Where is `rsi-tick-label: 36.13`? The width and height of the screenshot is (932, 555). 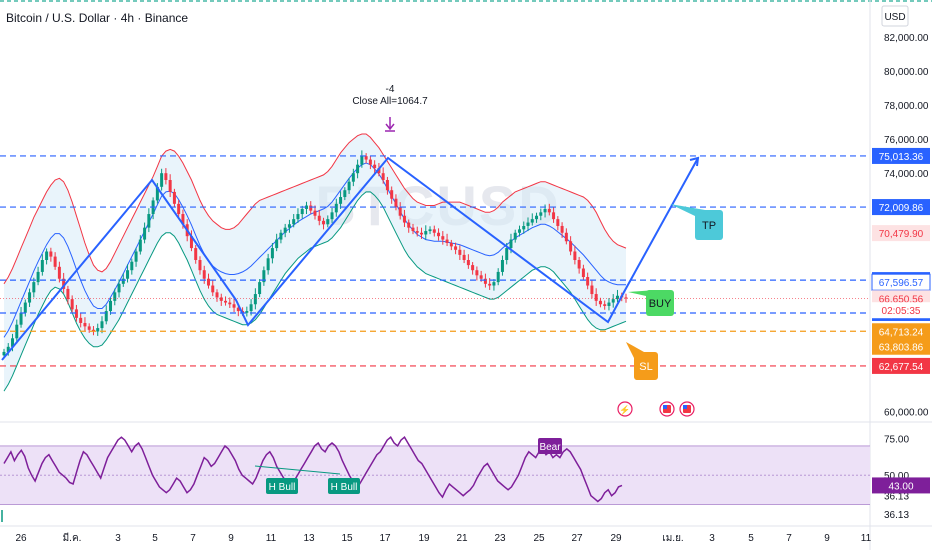
rsi-tick-label: 36.13 is located at coordinates (896, 515).